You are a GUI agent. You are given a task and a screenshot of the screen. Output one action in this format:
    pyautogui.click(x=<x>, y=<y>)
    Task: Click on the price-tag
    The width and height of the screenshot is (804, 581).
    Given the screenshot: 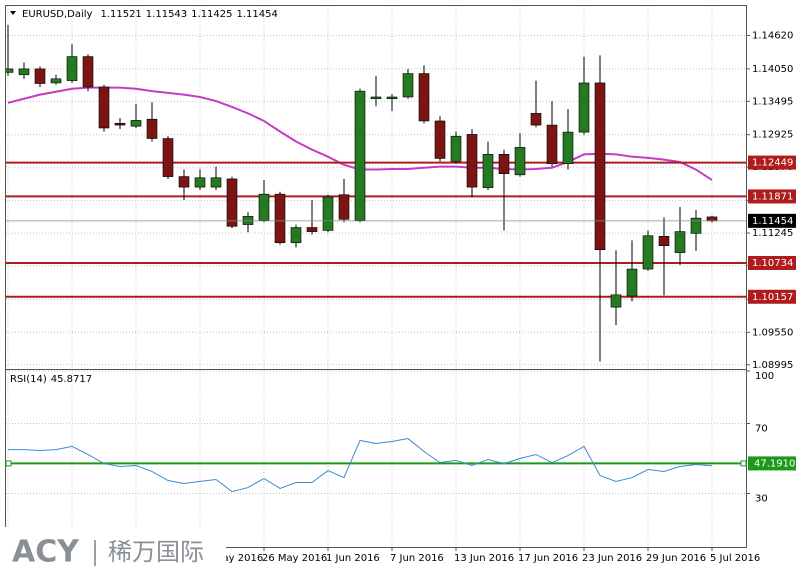 What is the action you would take?
    pyautogui.click(x=772, y=220)
    